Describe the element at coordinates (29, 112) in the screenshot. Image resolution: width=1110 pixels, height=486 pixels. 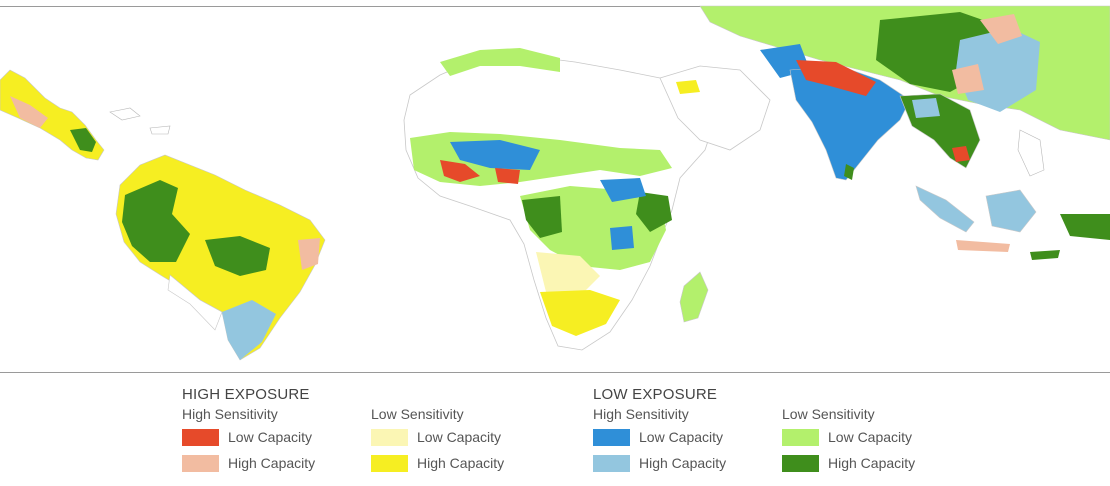
I see `region-mexico-patch` at that location.